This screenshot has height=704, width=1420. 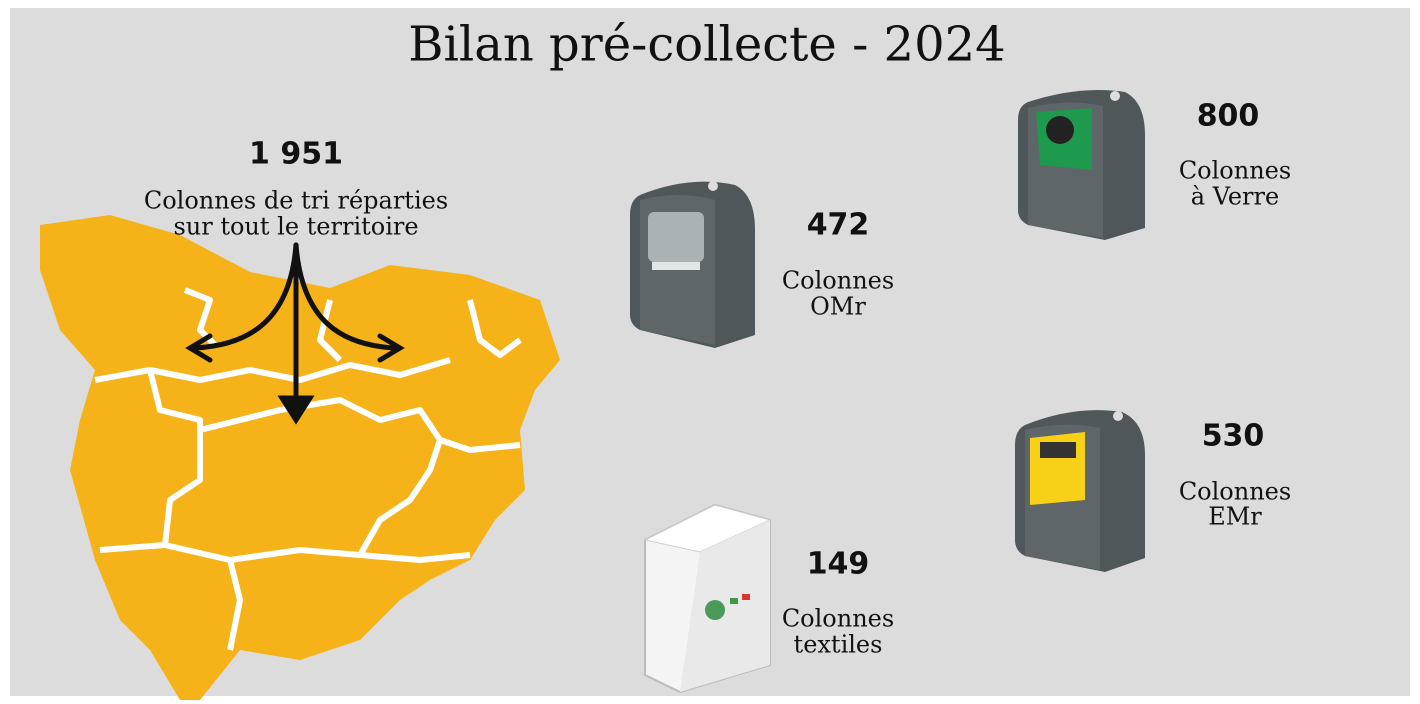 I want to click on item-label: EMr, so click(x=1235, y=517).